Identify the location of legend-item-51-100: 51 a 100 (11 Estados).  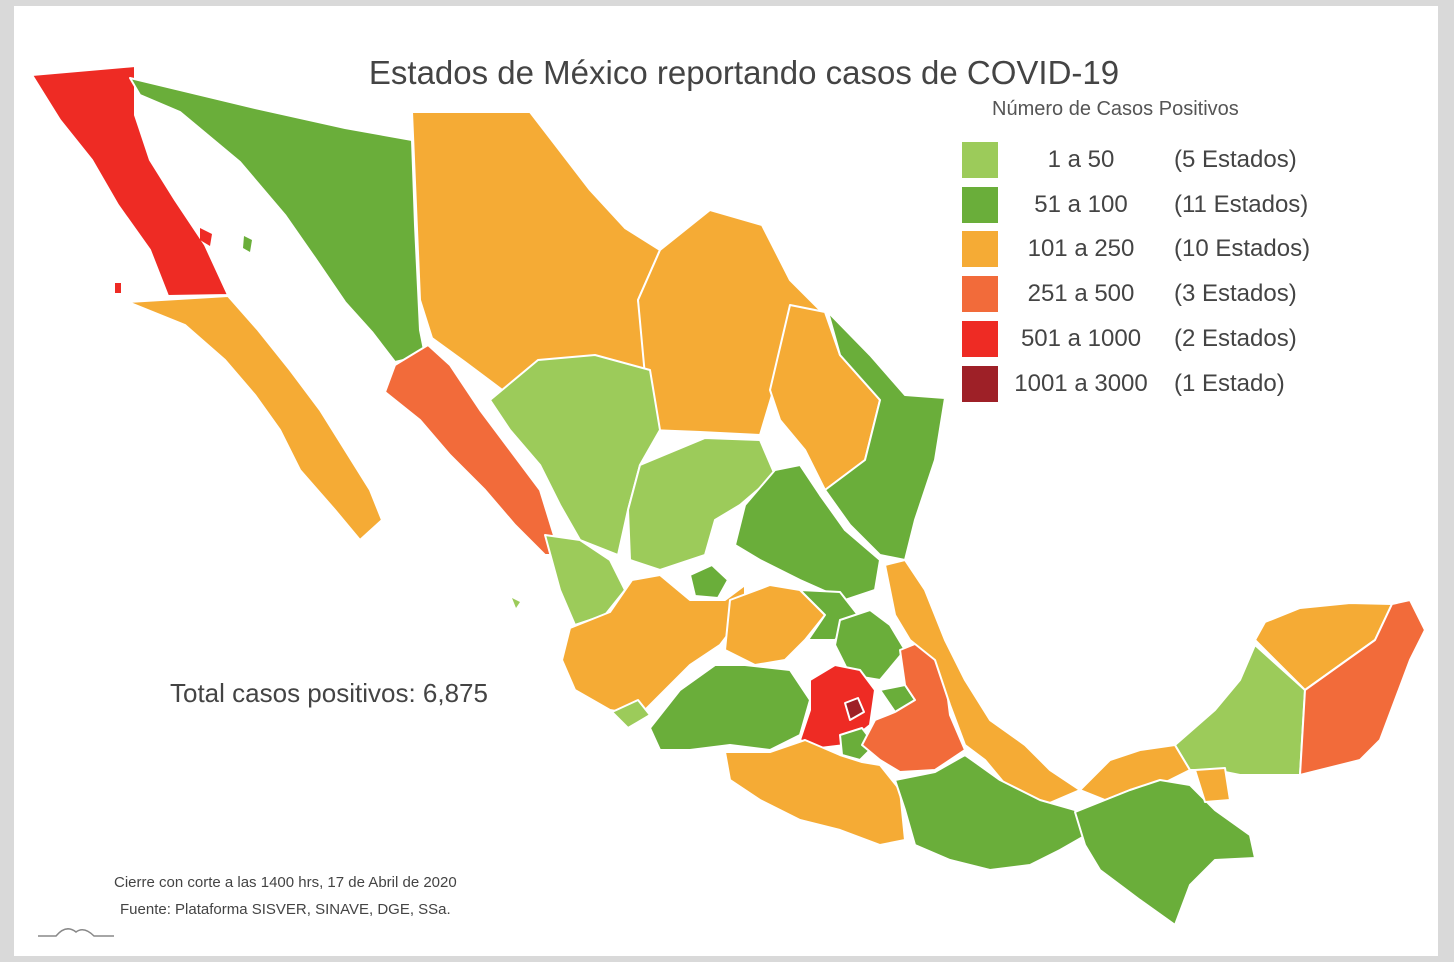
(1192, 205).